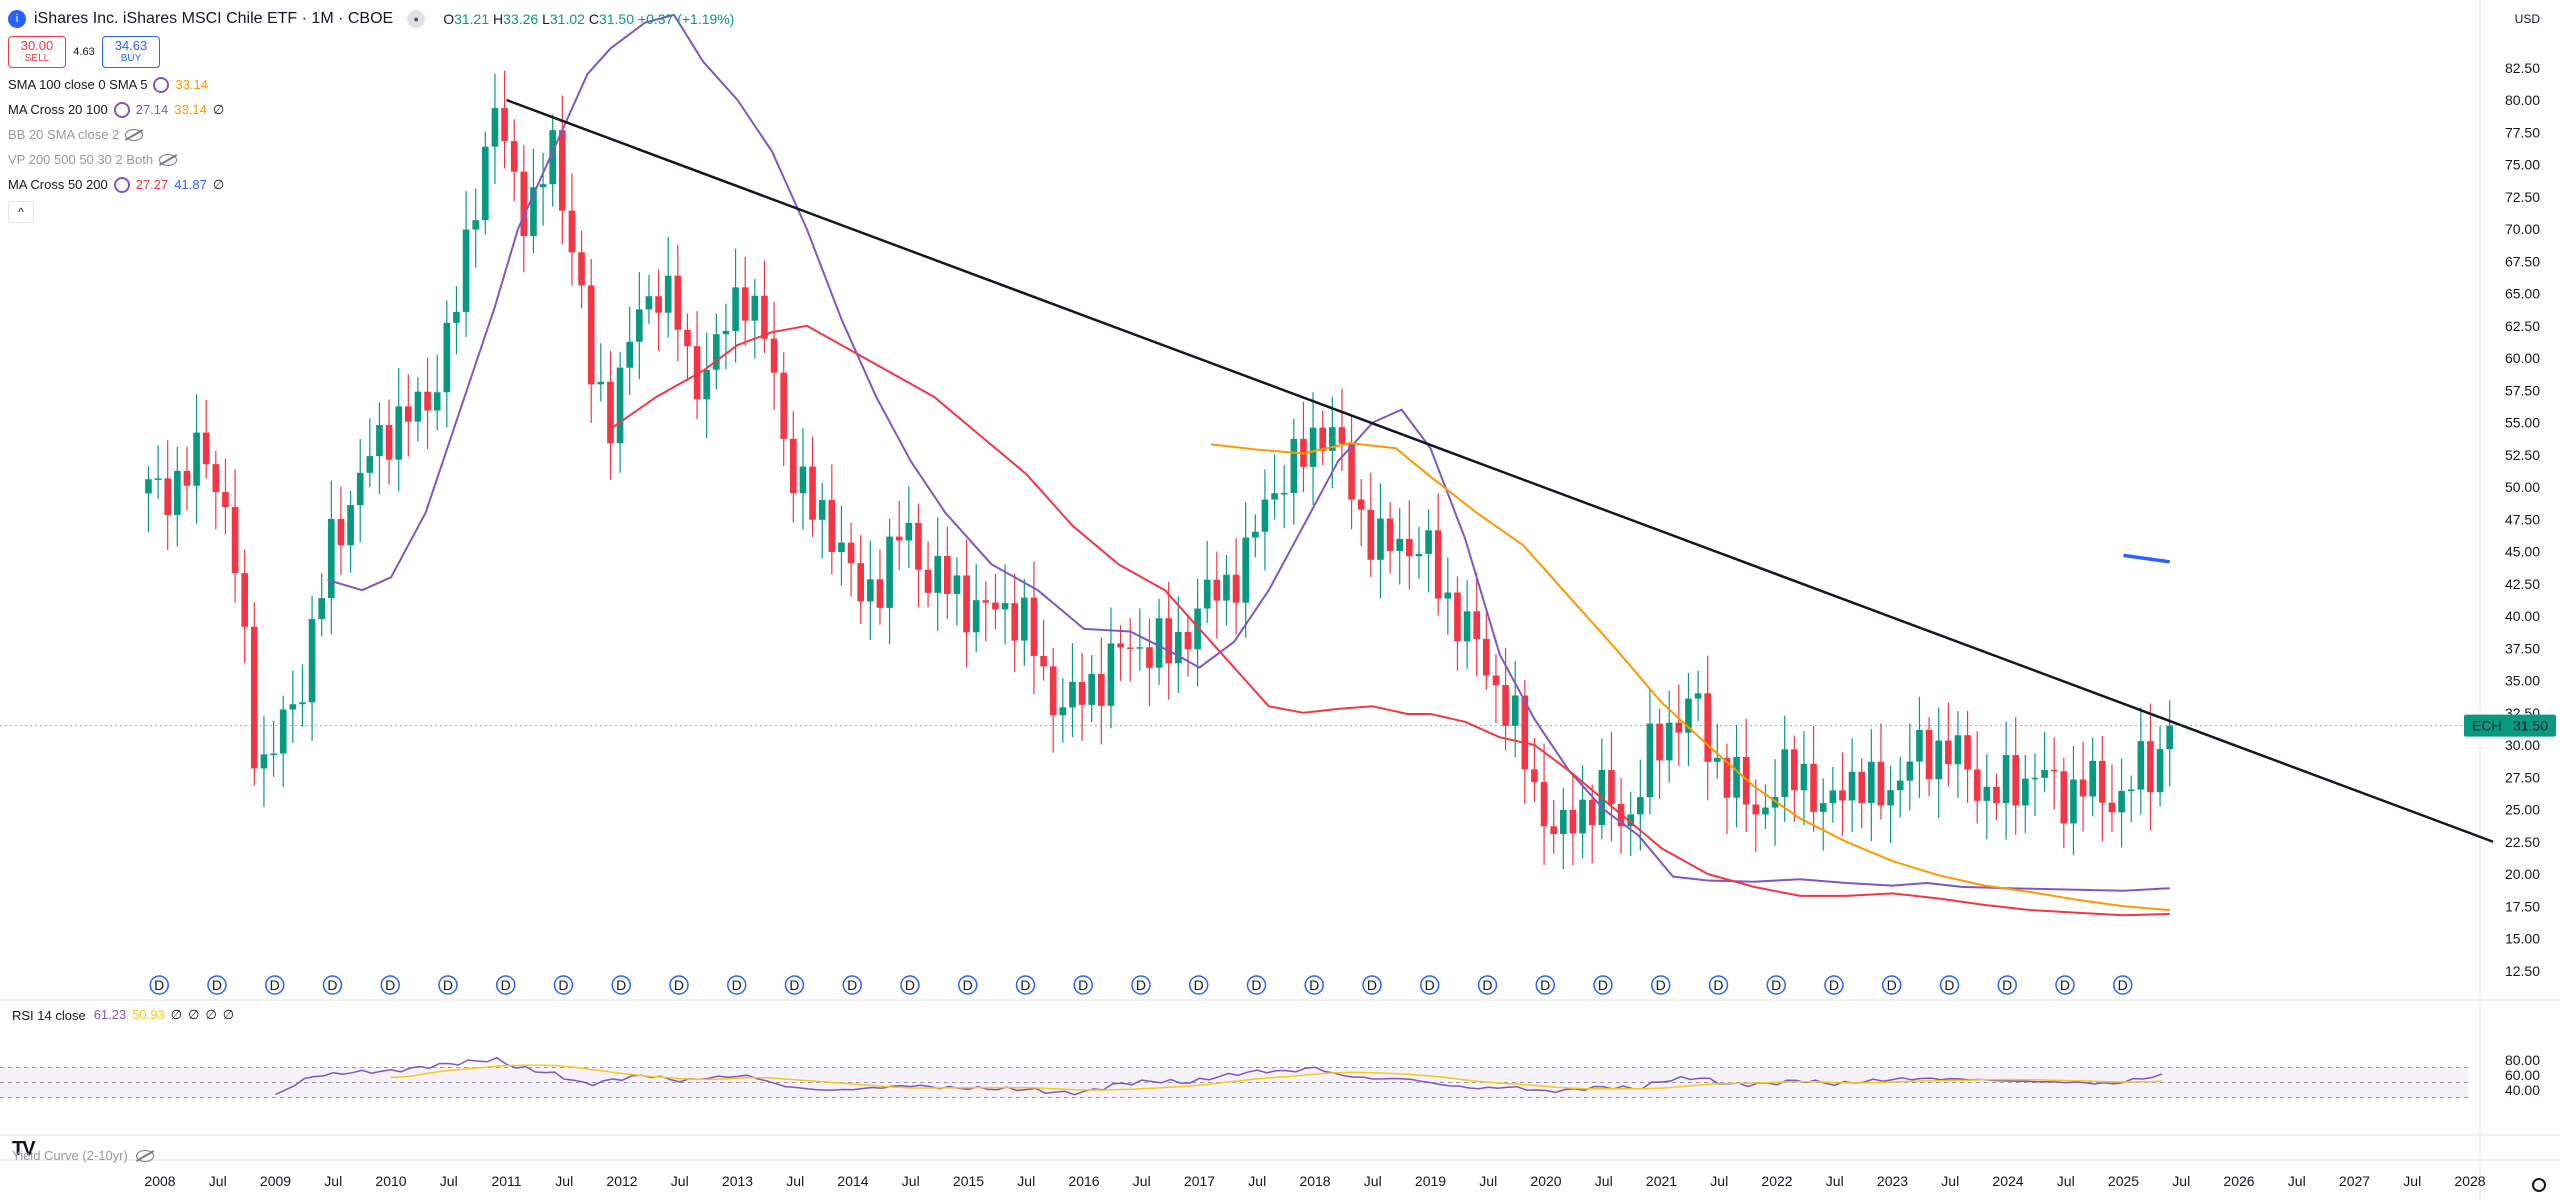  Describe the element at coordinates (371, 134) in the screenshot. I see `indicator-row: BB 20 SMA close 2` at that location.